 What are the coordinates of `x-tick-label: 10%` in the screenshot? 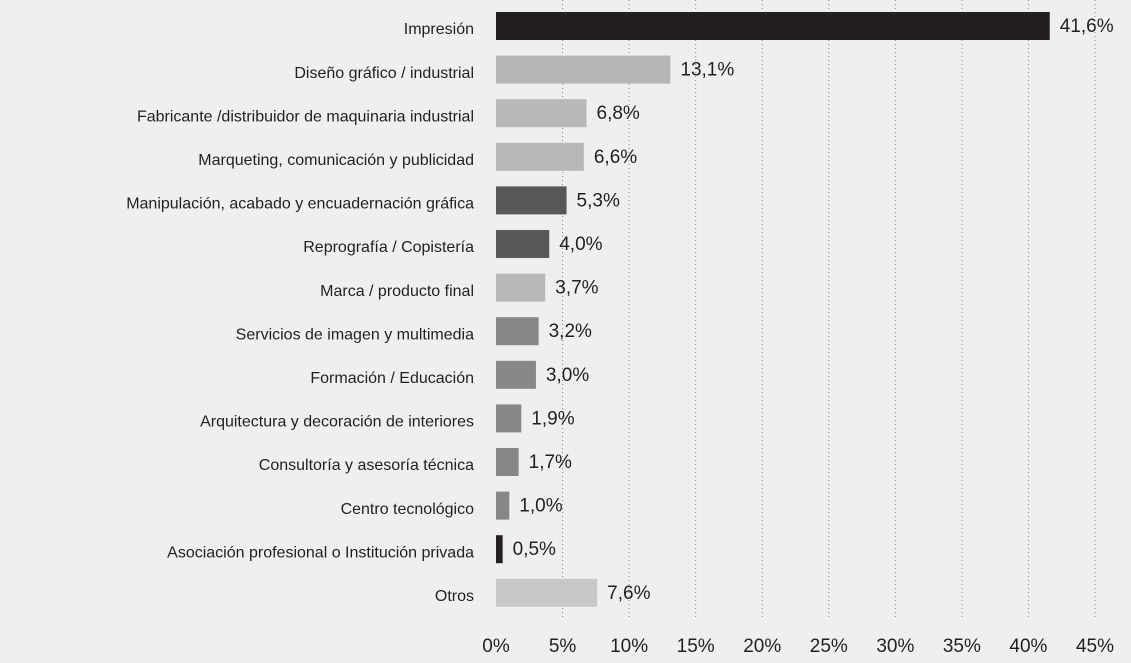 It's located at (629, 646).